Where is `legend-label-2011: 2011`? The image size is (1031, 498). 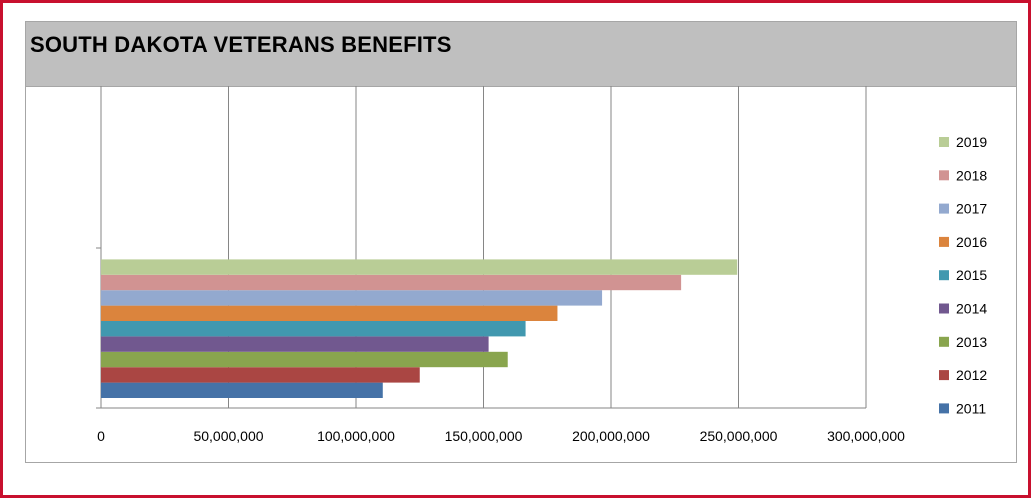
legend-label-2011: 2011 is located at coordinates (971, 408).